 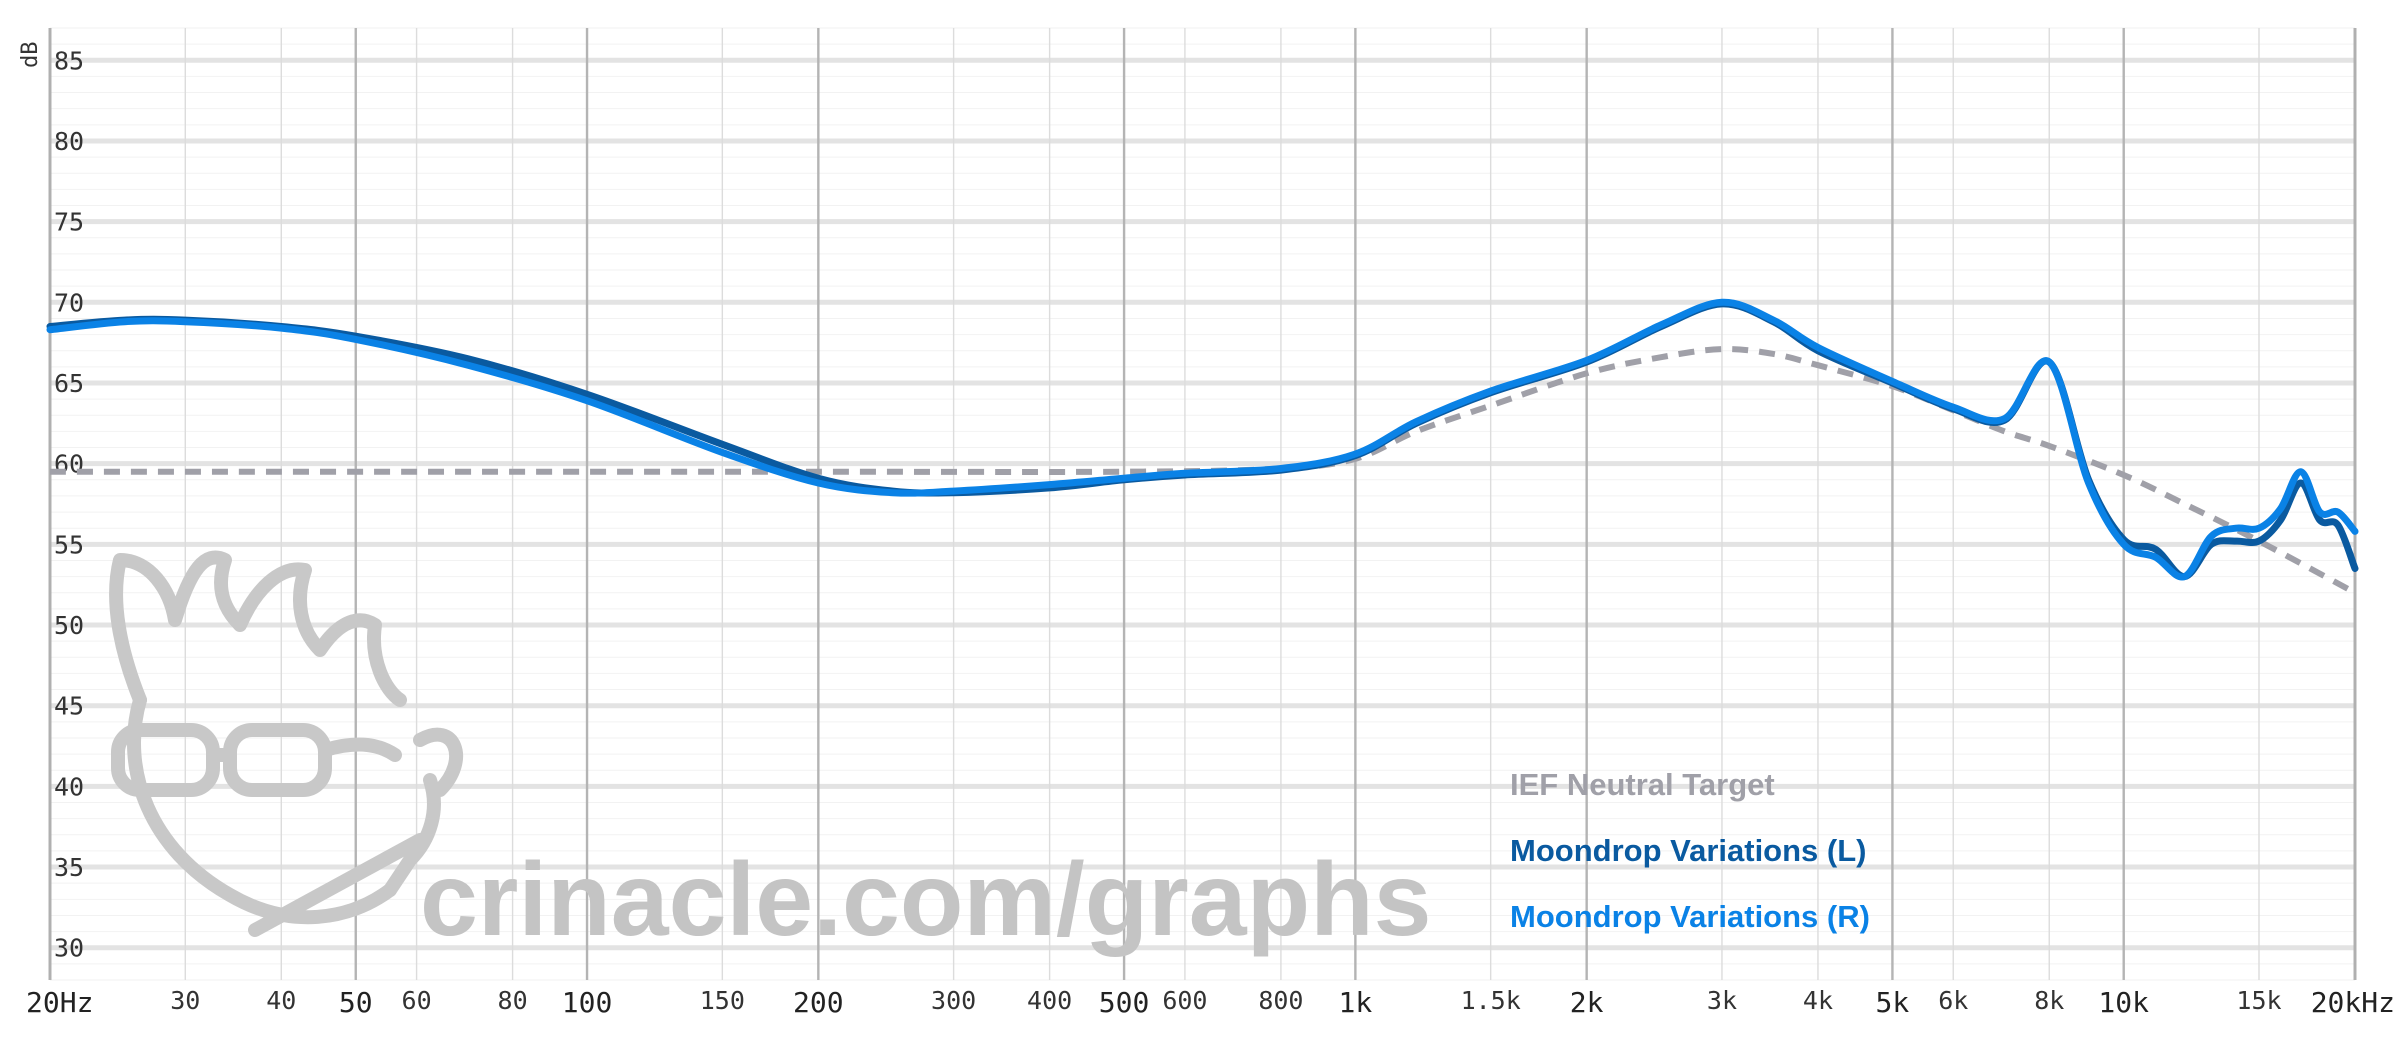 I want to click on legend-entry: Moondrop Variations (R), so click(x=1690, y=916).